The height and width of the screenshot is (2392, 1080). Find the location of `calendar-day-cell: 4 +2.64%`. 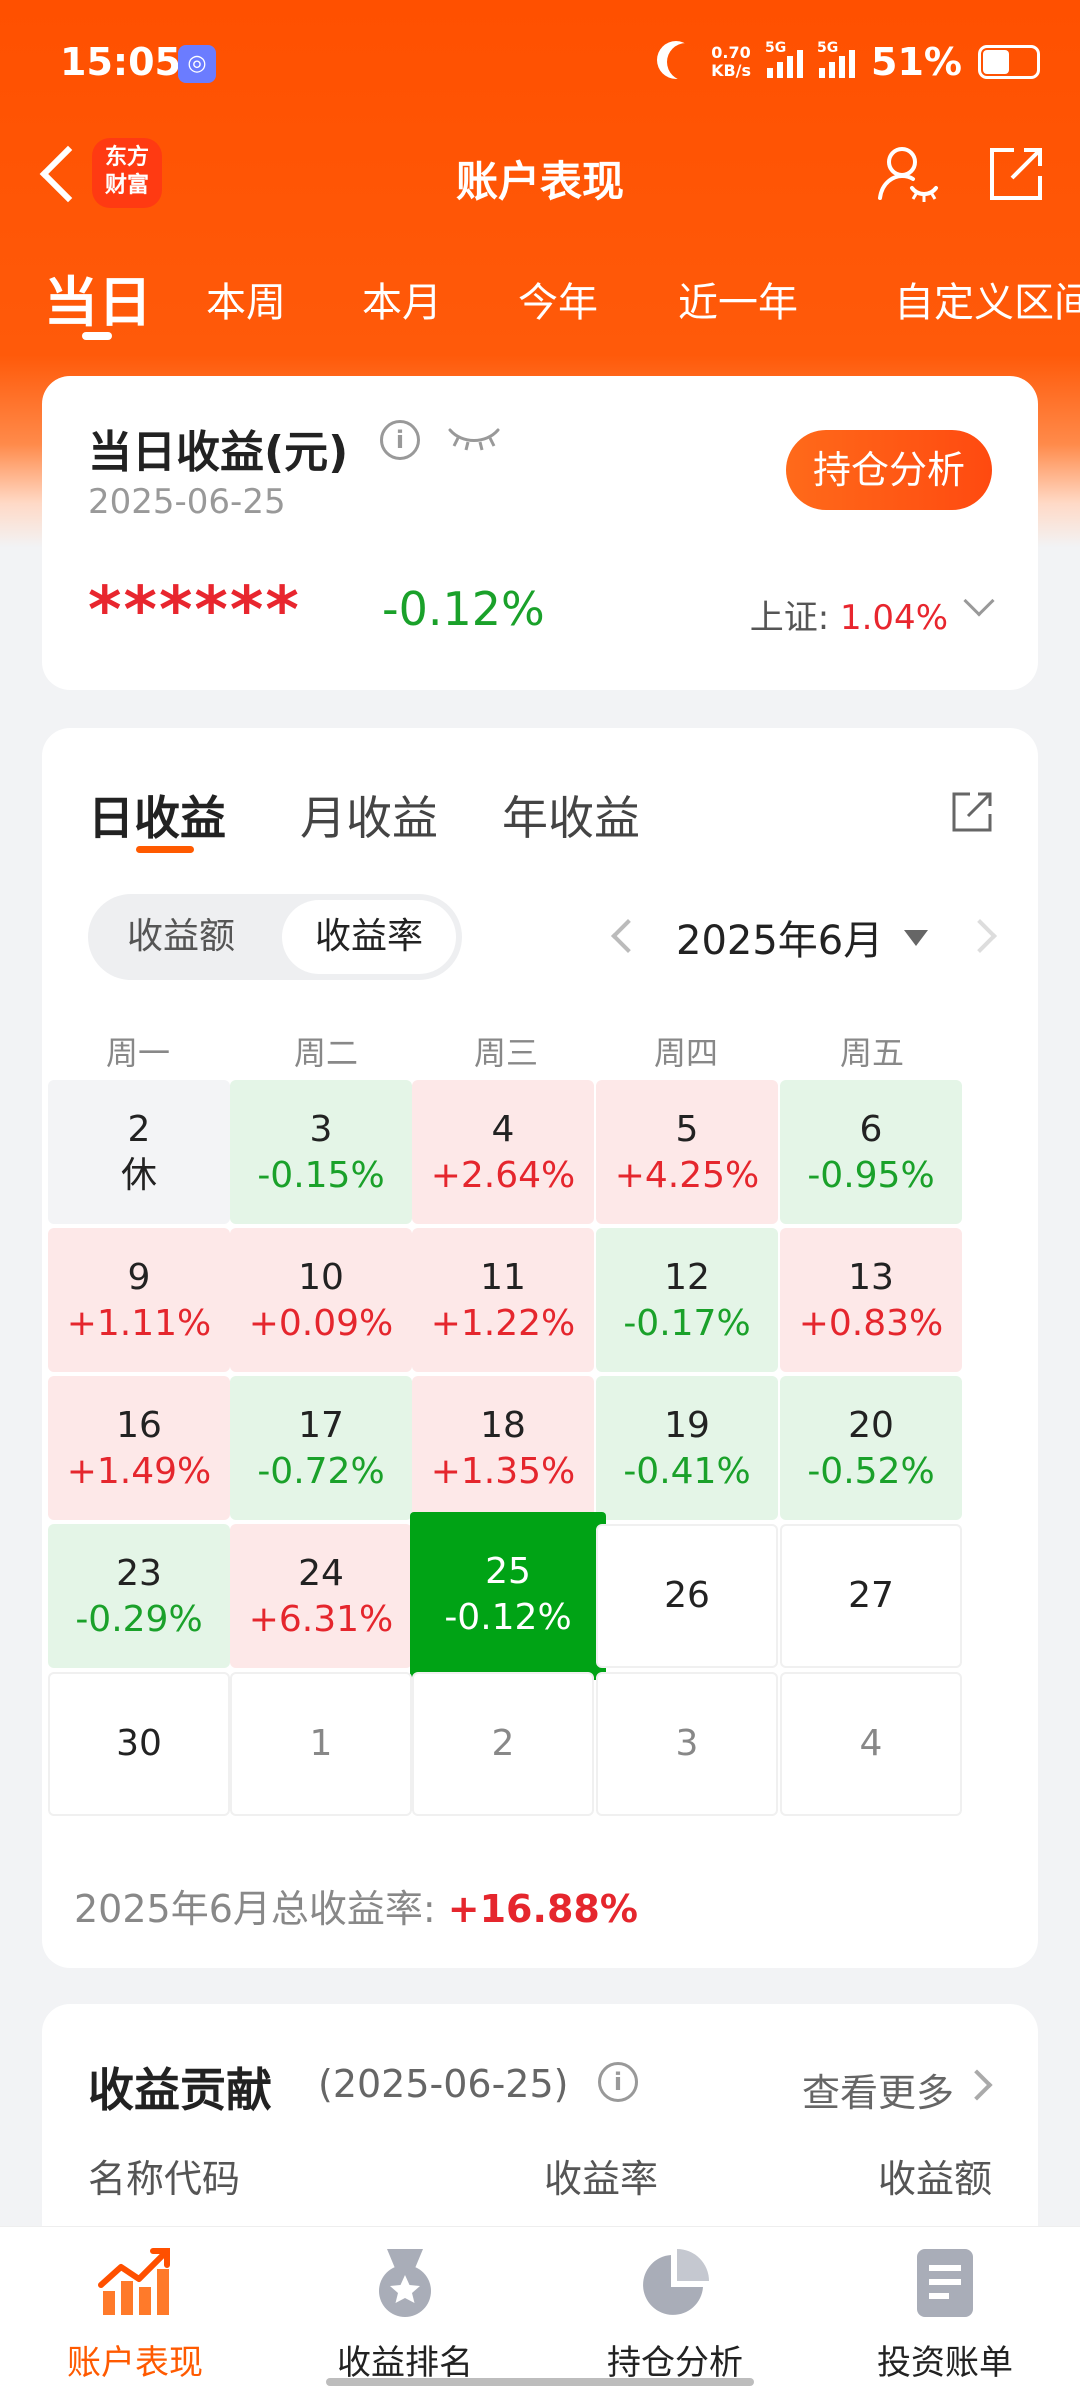

calendar-day-cell: 4 +2.64% is located at coordinates (503, 1152).